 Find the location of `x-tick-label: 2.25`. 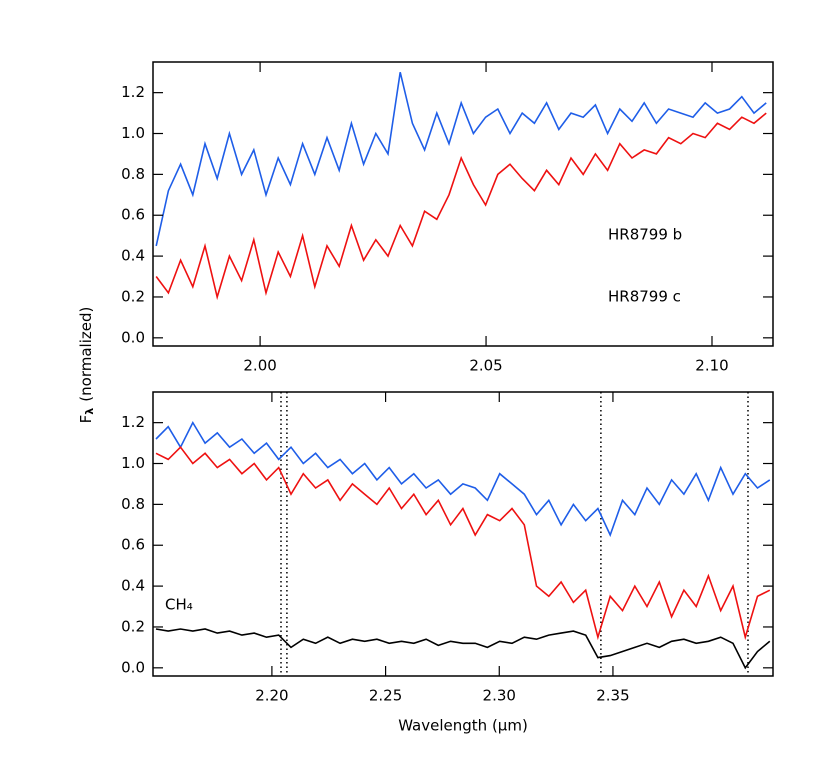

x-tick-label: 2.25 is located at coordinates (385, 696).